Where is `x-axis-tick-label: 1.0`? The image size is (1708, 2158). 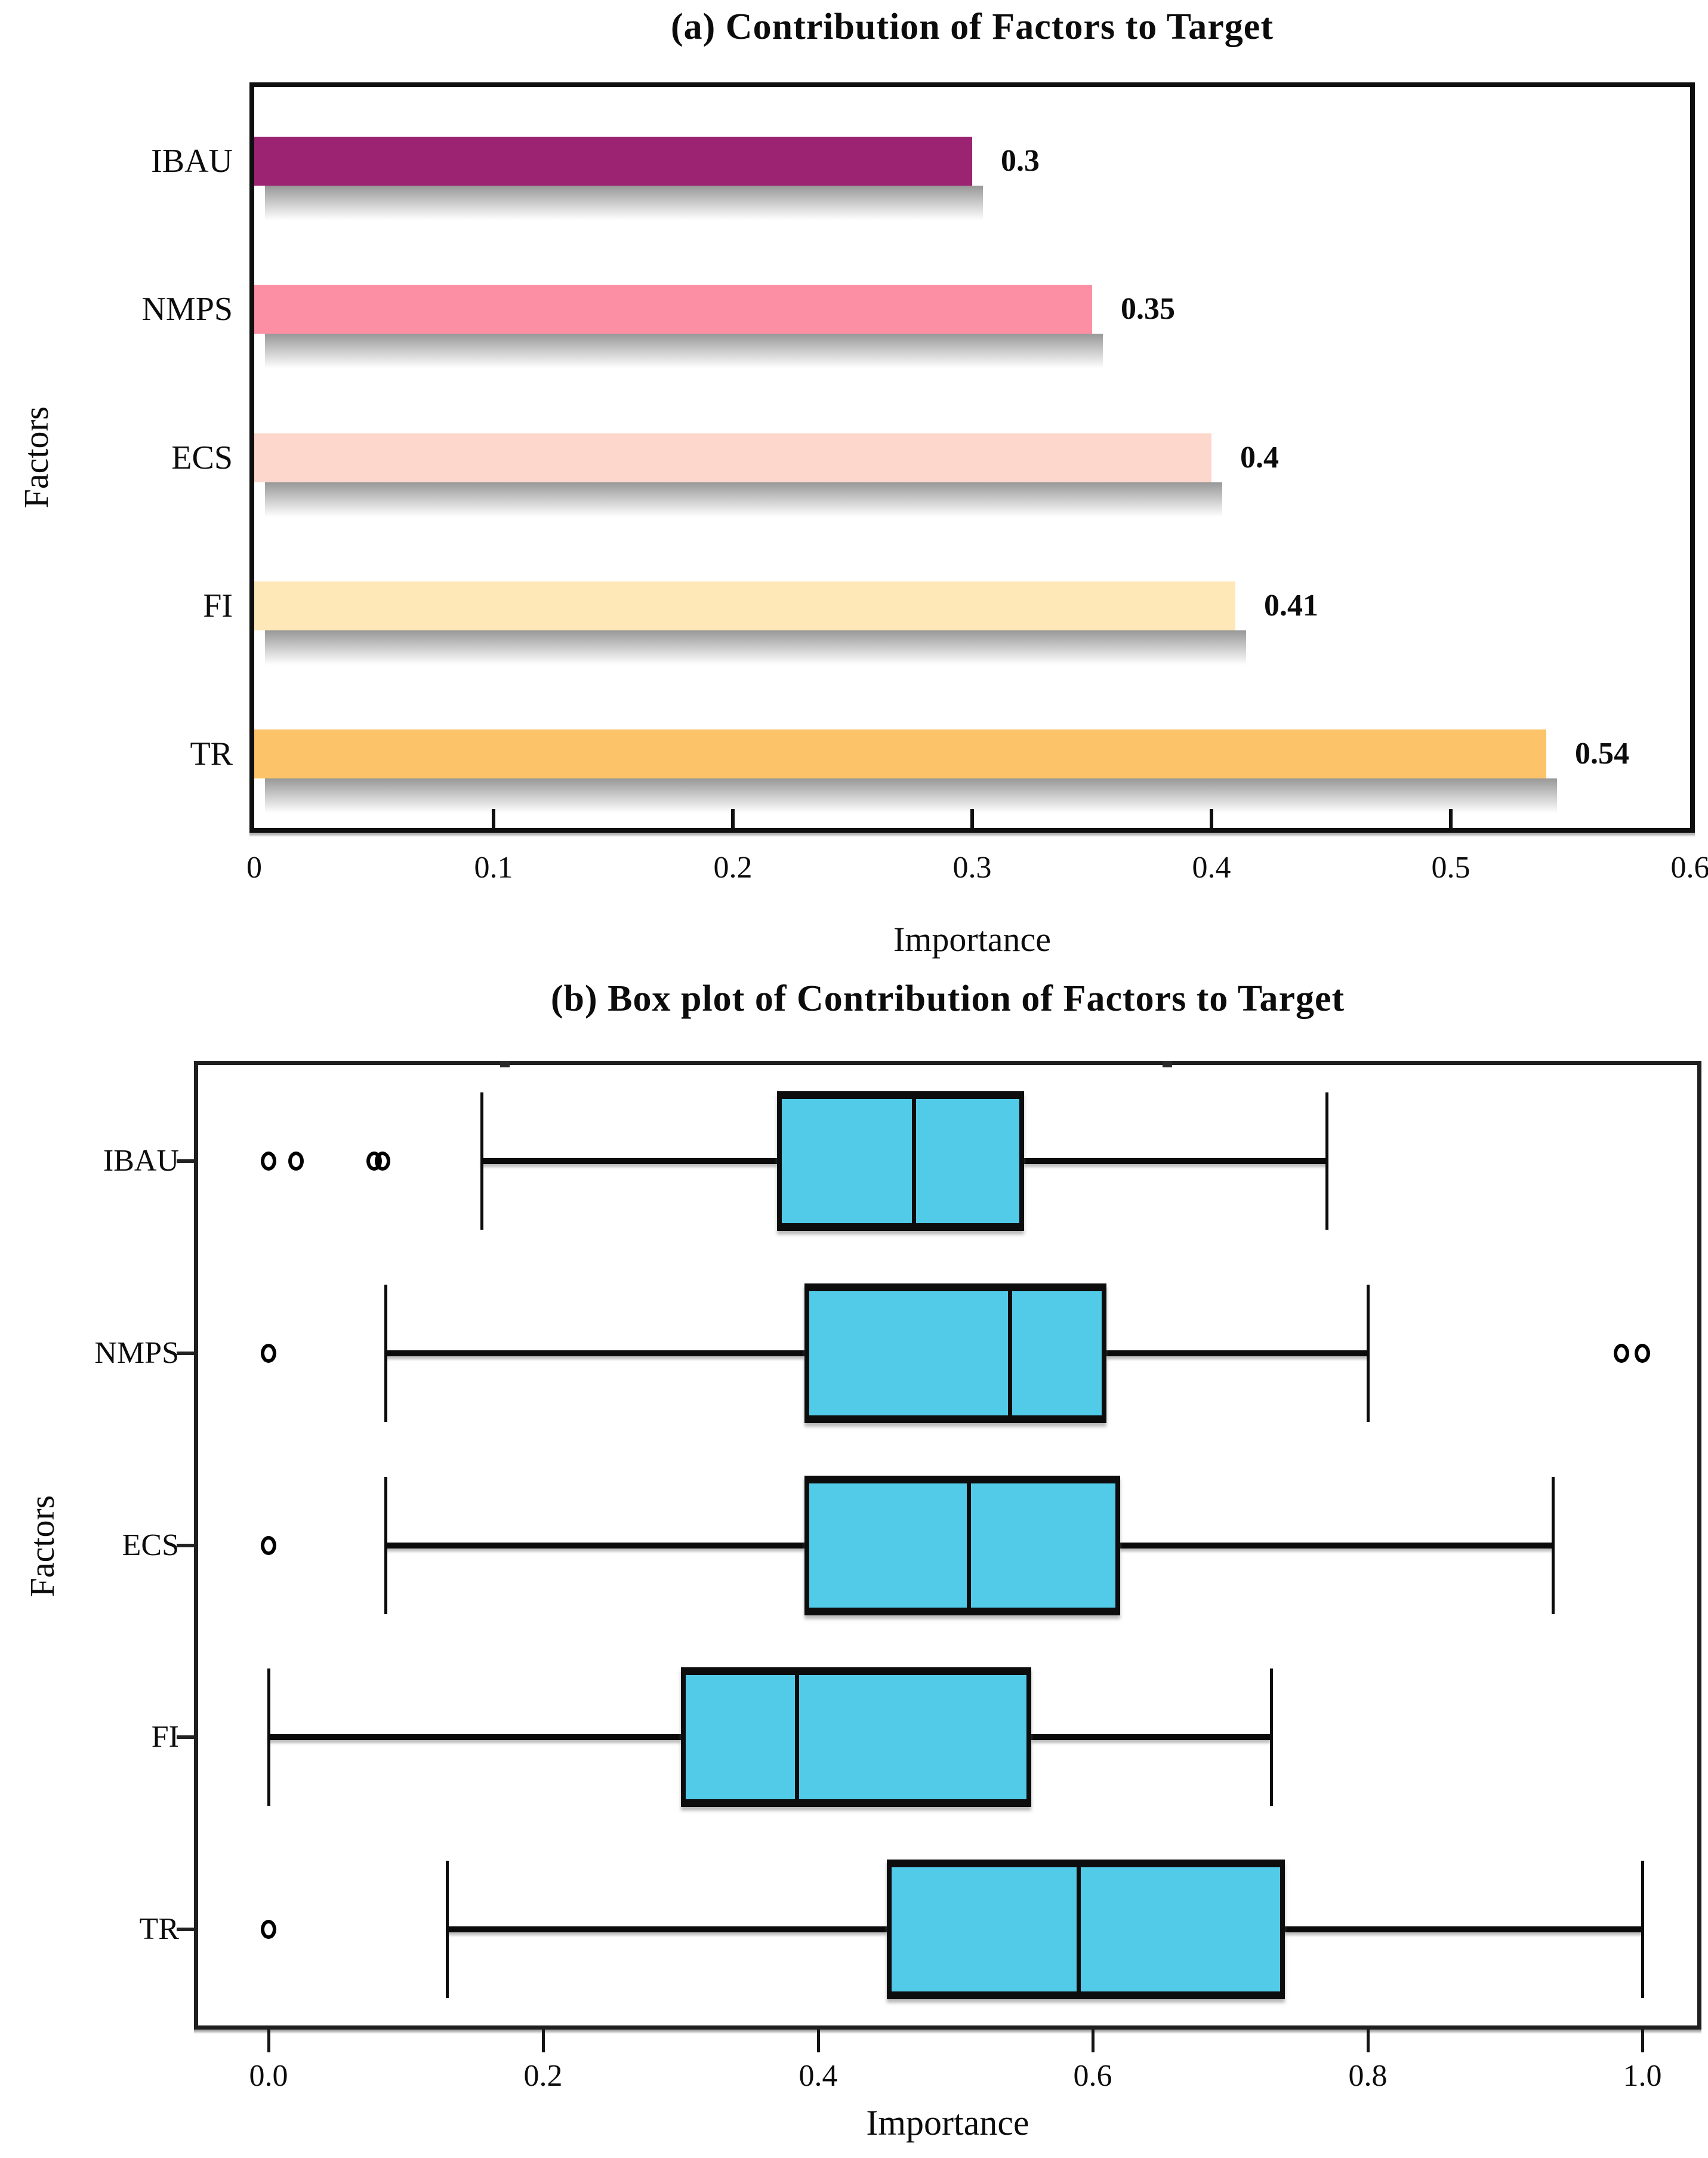
x-axis-tick-label: 1.0 is located at coordinates (1643, 2076).